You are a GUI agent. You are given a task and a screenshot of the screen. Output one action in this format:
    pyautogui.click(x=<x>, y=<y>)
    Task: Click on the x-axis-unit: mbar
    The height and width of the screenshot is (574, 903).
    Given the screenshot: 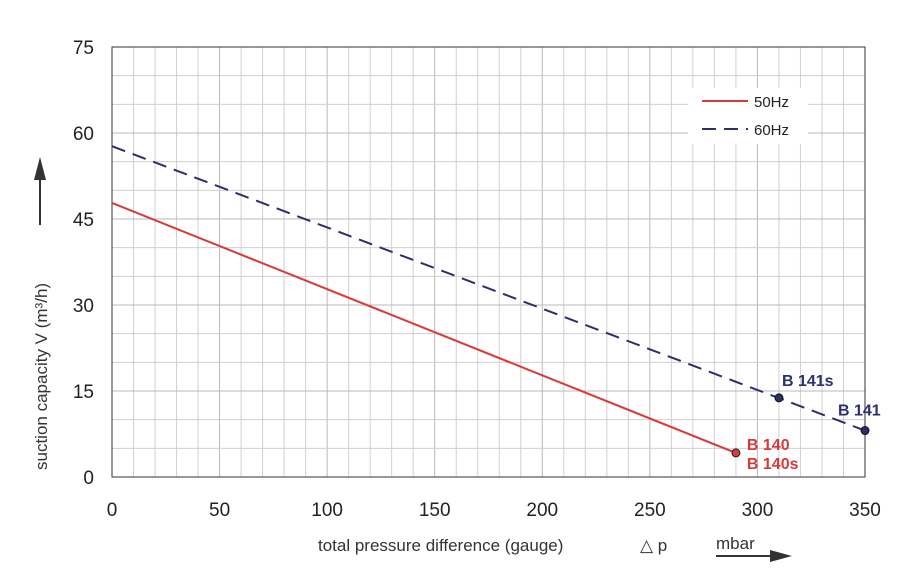 What is the action you would take?
    pyautogui.click(x=735, y=543)
    